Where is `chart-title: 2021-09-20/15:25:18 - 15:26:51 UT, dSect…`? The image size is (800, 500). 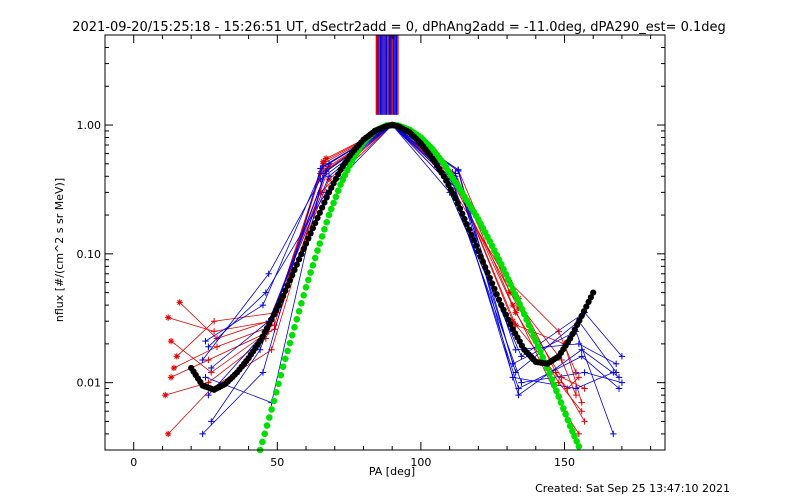
chart-title: 2021-09-20/15:25:18 - 15:26:51 UT, dSect… is located at coordinates (399, 27).